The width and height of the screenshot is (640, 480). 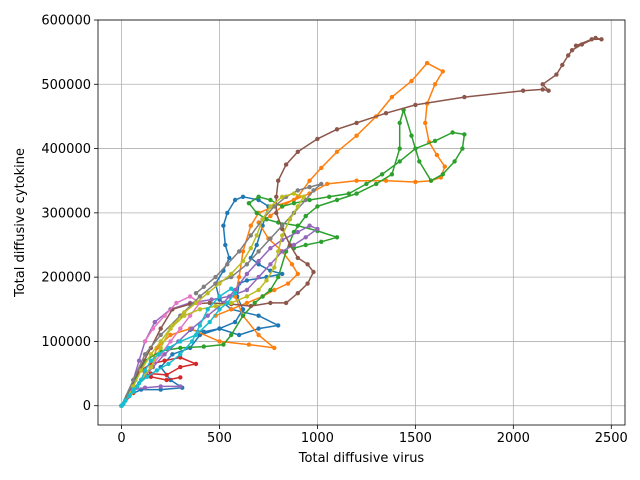 What do you see at coordinates (317, 438) in the screenshot?
I see `x-tick-label: 1000` at bounding box center [317, 438].